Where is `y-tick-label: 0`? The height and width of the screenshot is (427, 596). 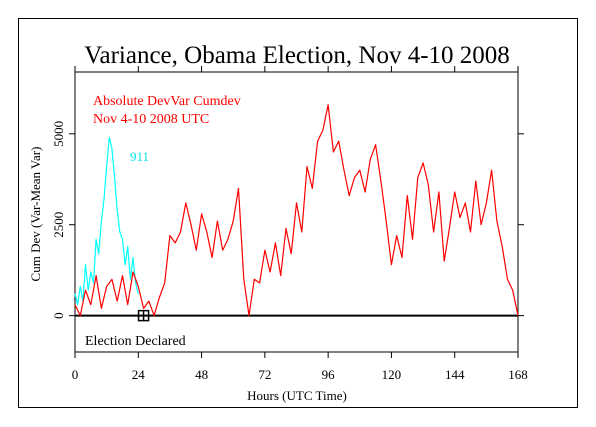 y-tick-label: 0 is located at coordinates (58, 315).